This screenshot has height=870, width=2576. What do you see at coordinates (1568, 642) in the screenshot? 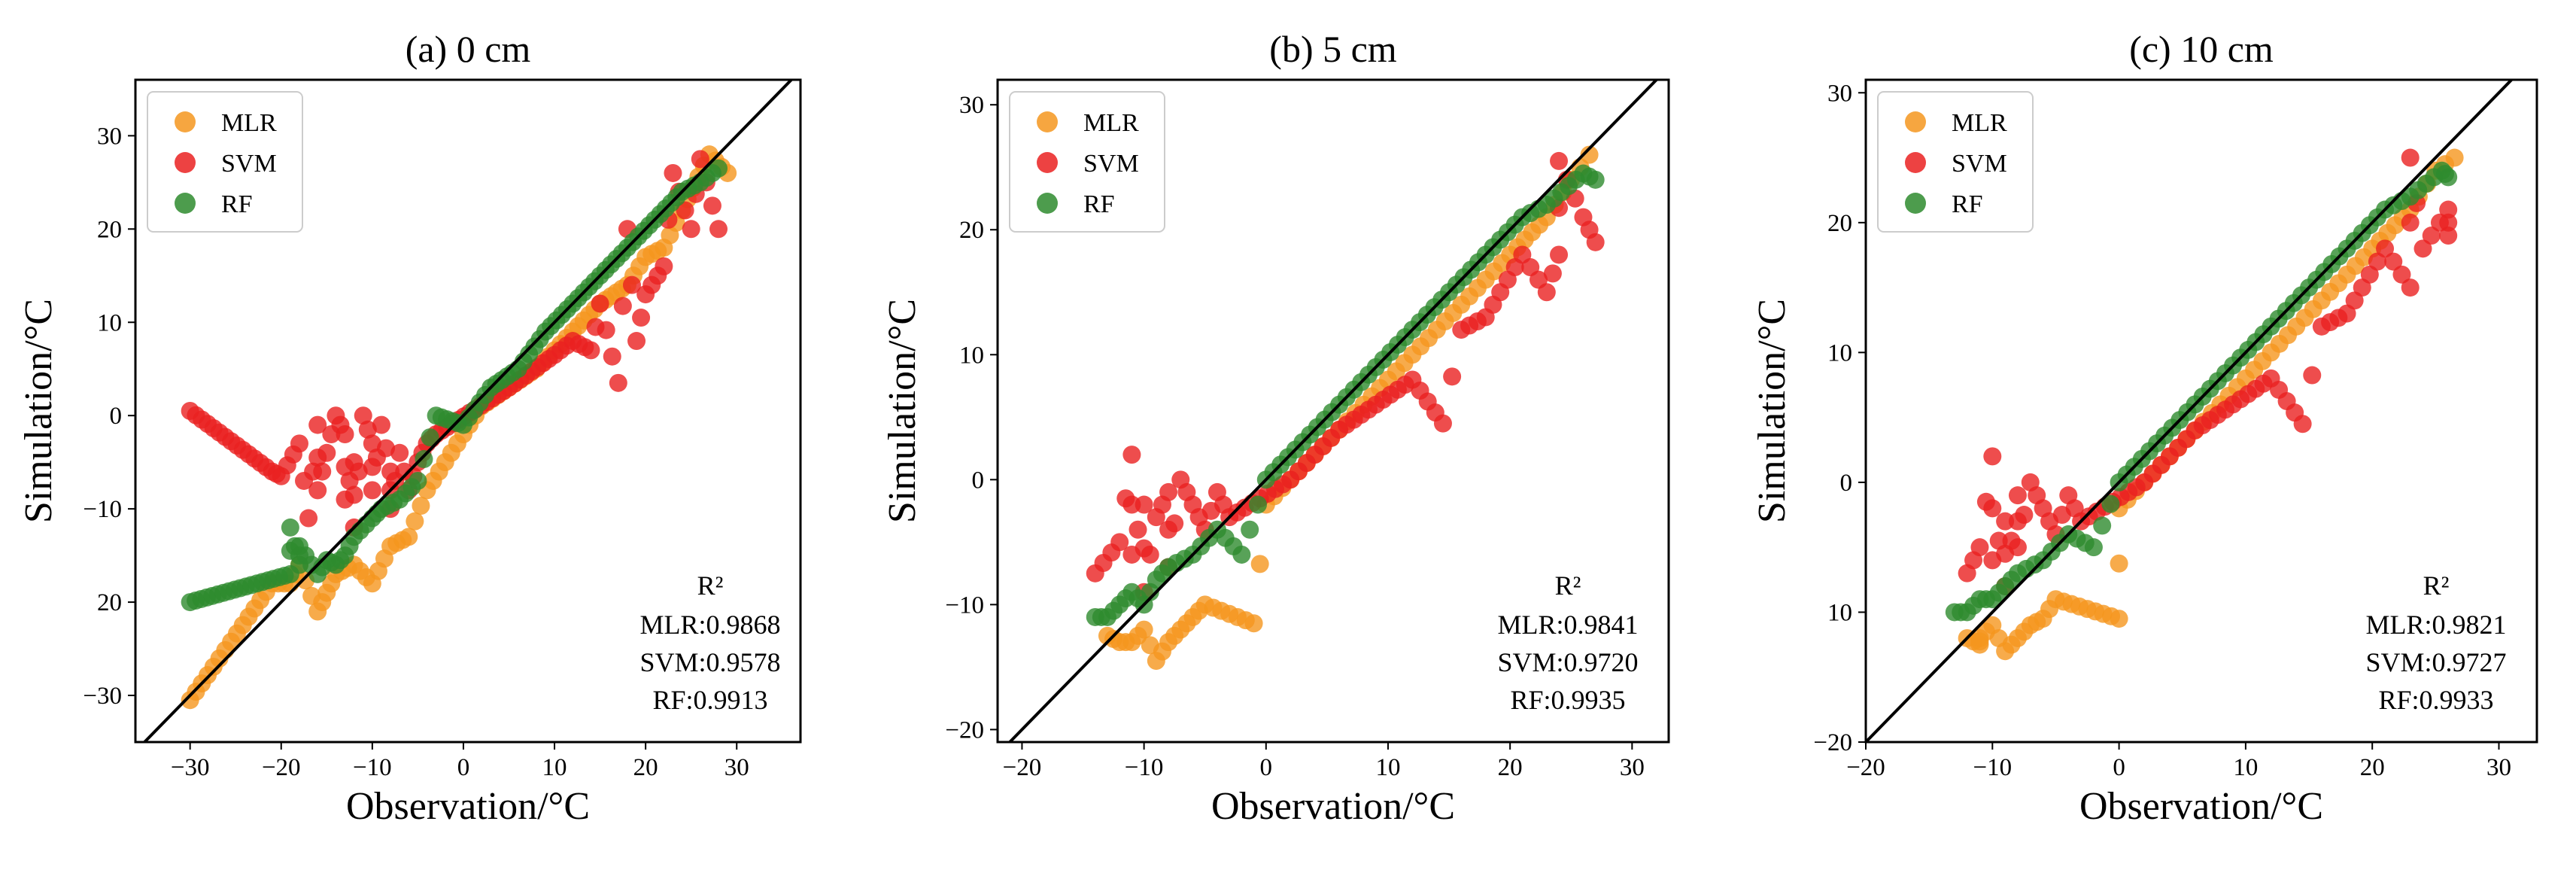
I see `r2-annotation: R² MLR:0.9841 SVM:0.9720 RF:0.9935` at bounding box center [1568, 642].